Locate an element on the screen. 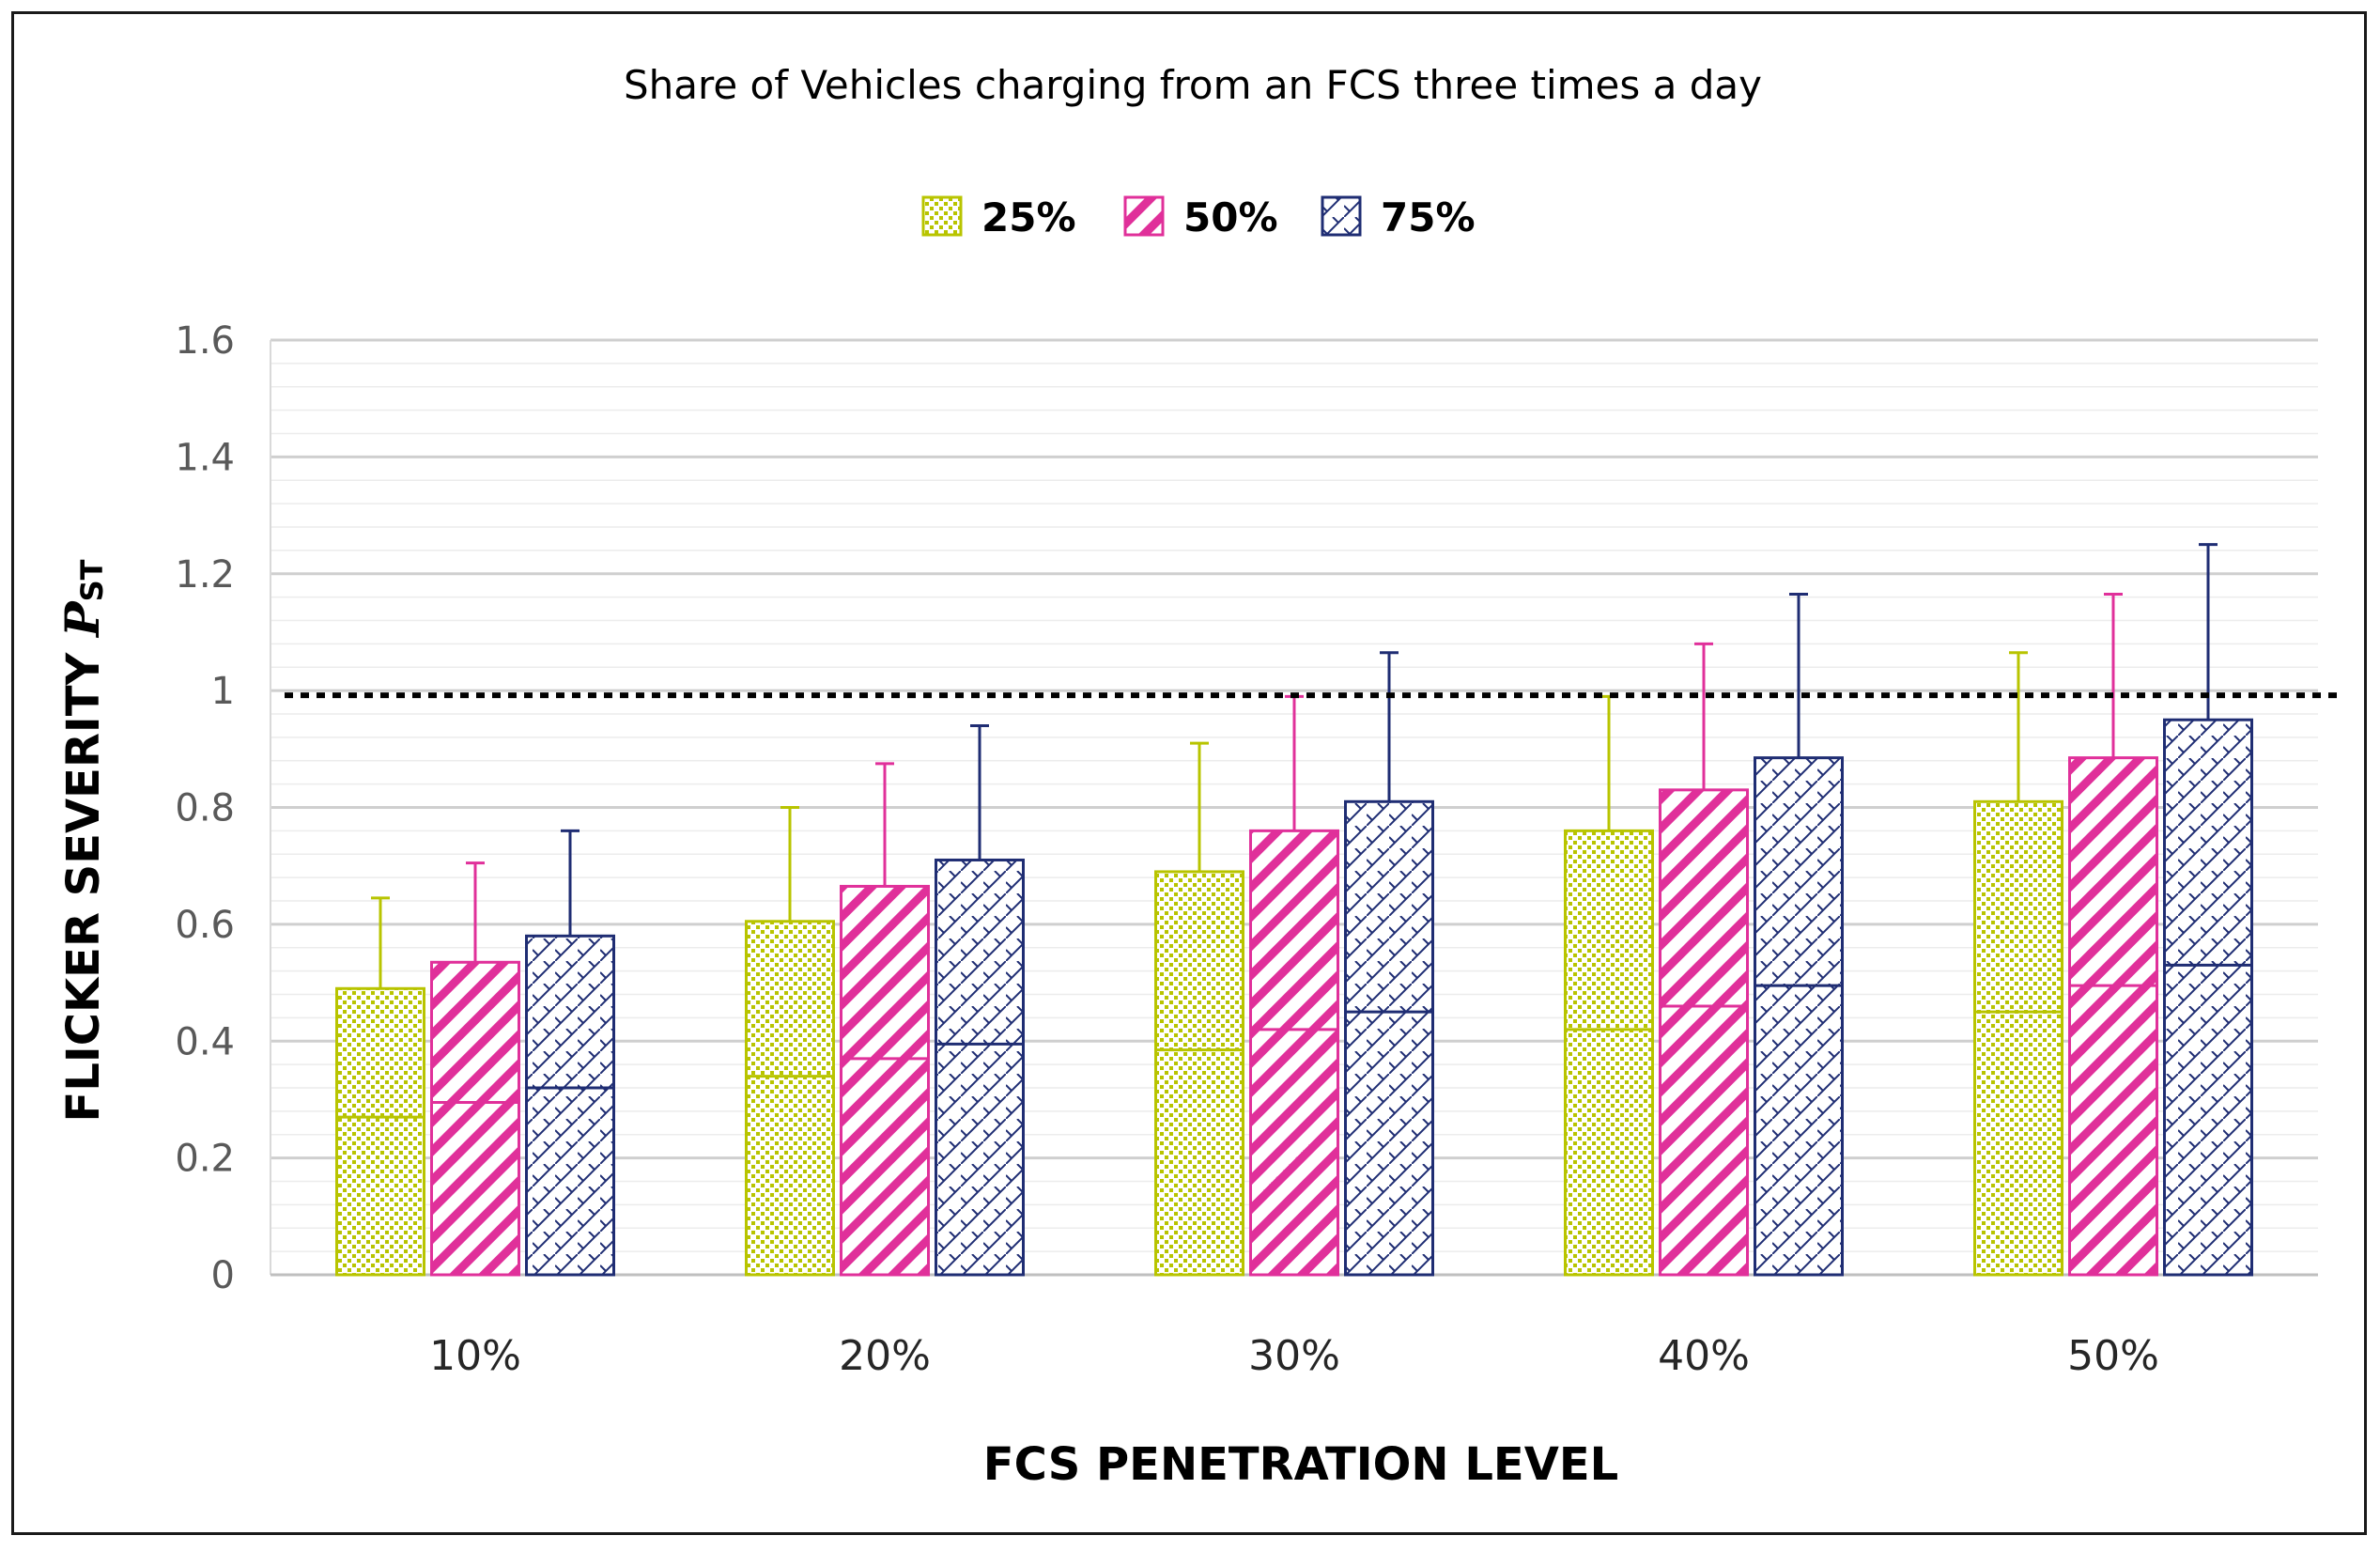 This screenshot has width=2380, height=1551. y-tick-label: 0.2 is located at coordinates (205, 1159).